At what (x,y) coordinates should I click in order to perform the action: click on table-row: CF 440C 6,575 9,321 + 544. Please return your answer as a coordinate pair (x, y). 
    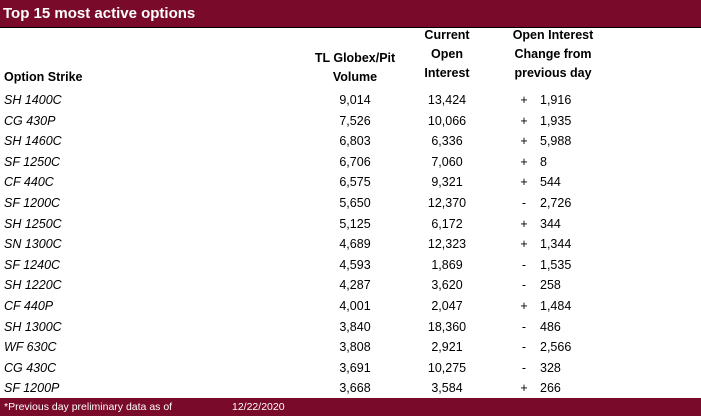
    Looking at the image, I should click on (350, 182).